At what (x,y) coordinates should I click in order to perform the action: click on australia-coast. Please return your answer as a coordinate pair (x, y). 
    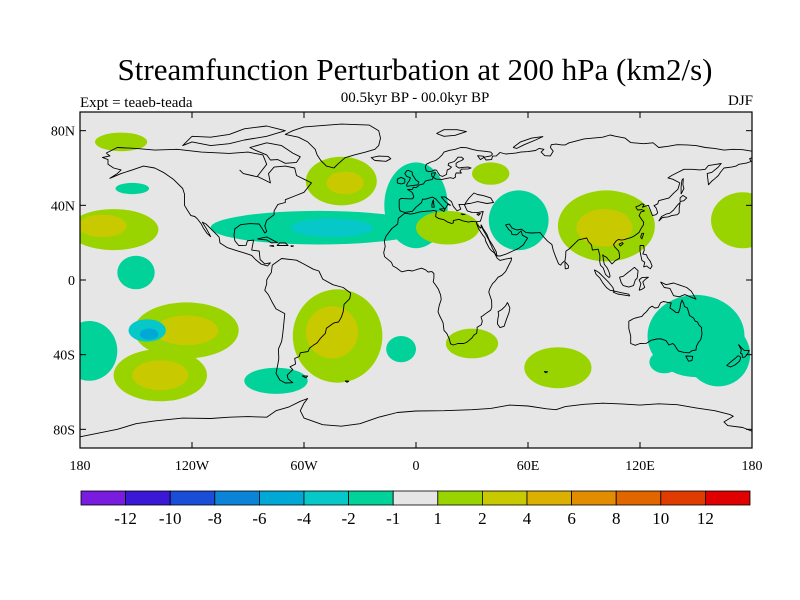
    Looking at the image, I should click on (665, 326).